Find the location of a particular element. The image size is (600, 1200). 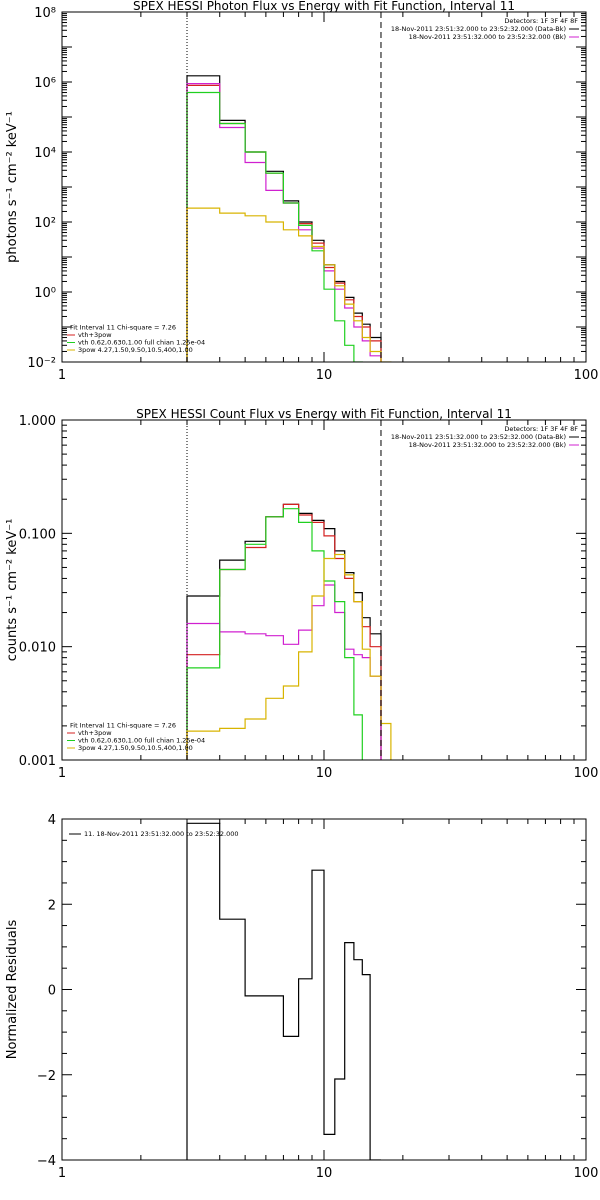

y-tick-label: 10⁶ is located at coordinates (45, 83).